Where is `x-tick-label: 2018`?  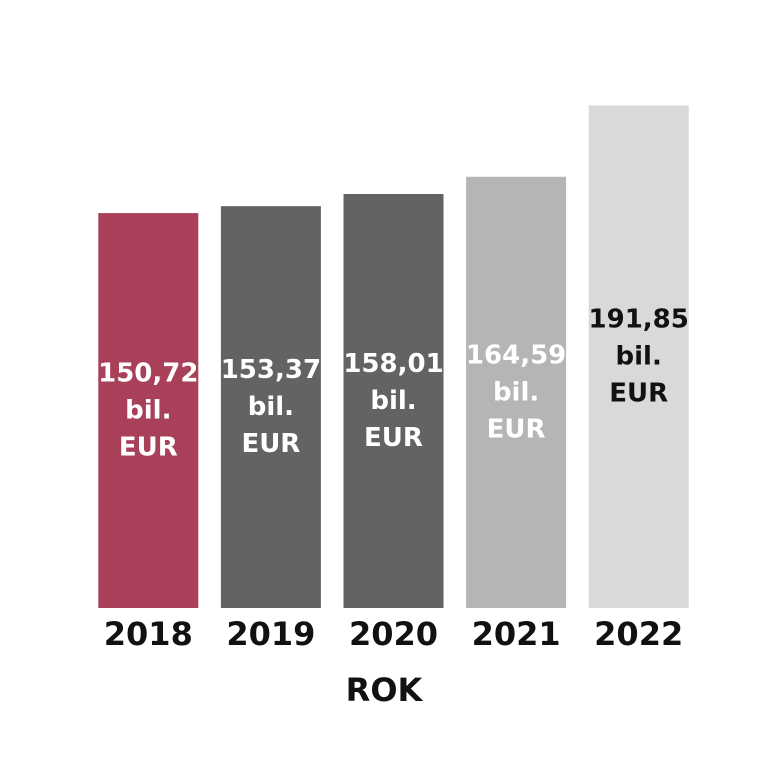
x-tick-label: 2018 is located at coordinates (148, 634).